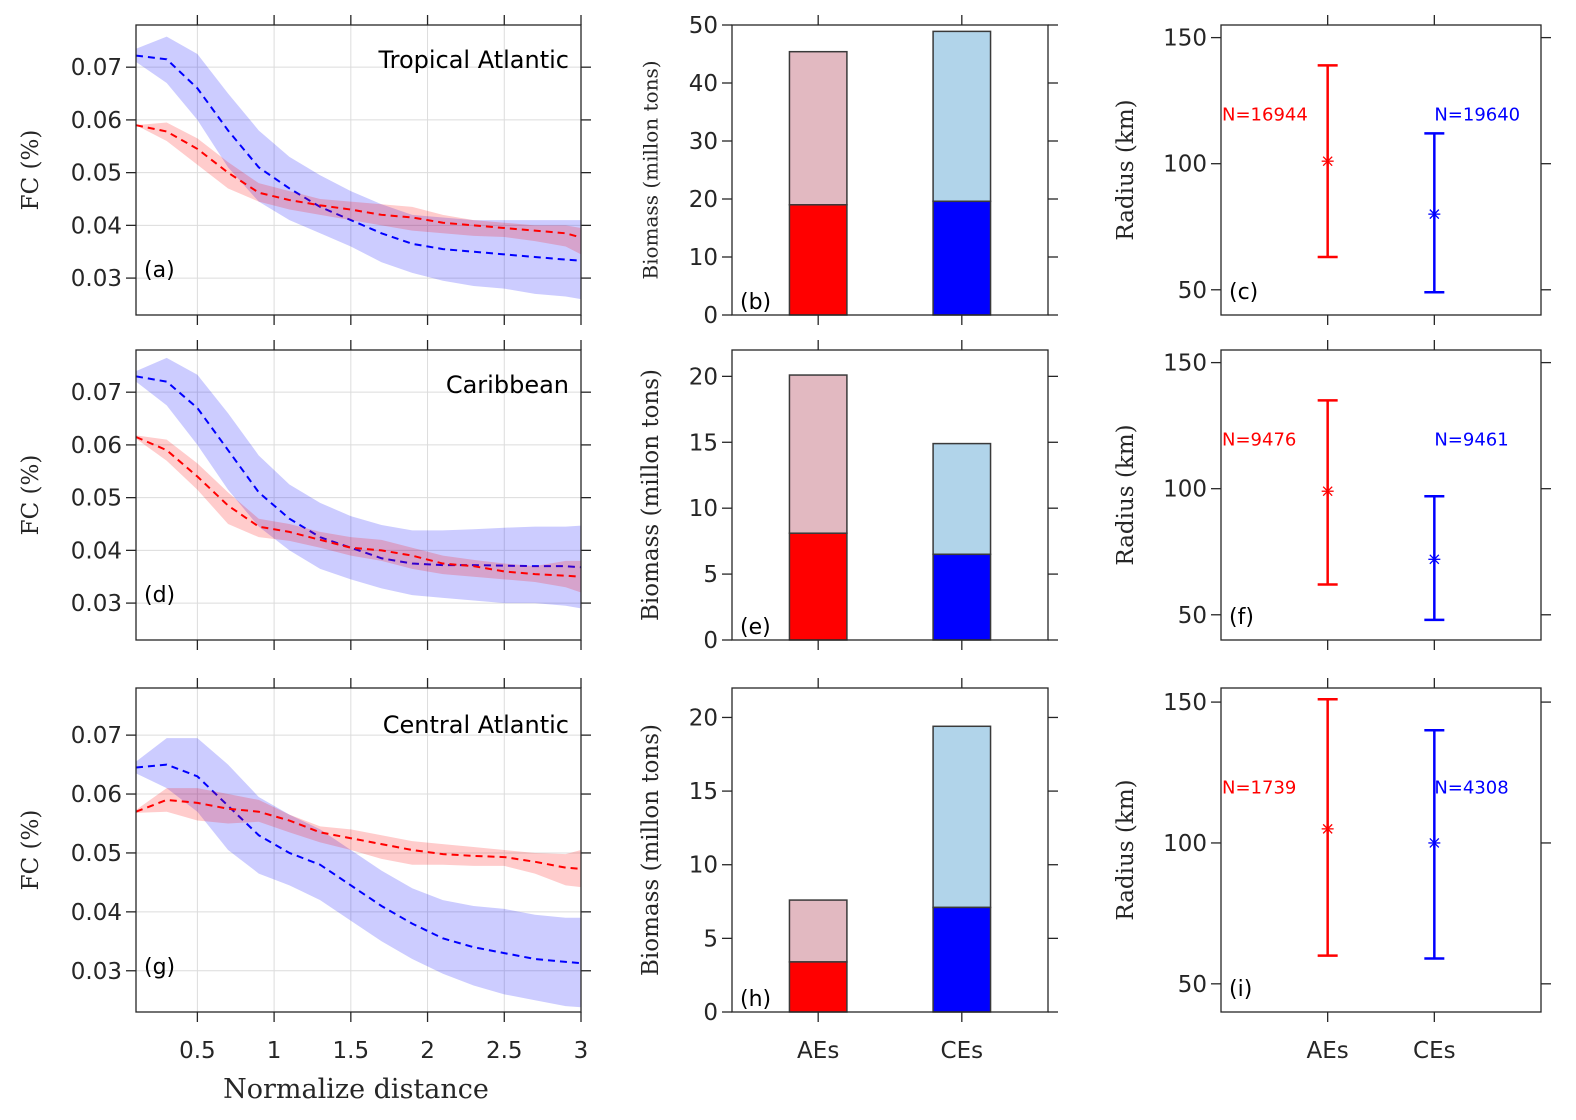 Image resolution: width=1576 pixels, height=1120 pixels. I want to click on panel-label: (f), so click(1241, 617).